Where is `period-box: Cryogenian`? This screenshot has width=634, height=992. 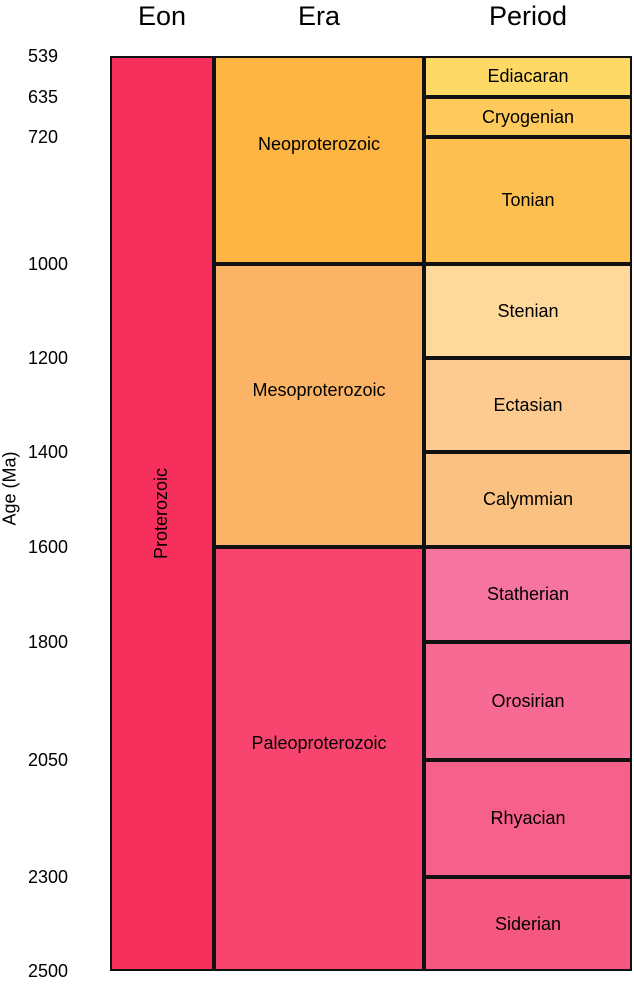 period-box: Cryogenian is located at coordinates (528, 117).